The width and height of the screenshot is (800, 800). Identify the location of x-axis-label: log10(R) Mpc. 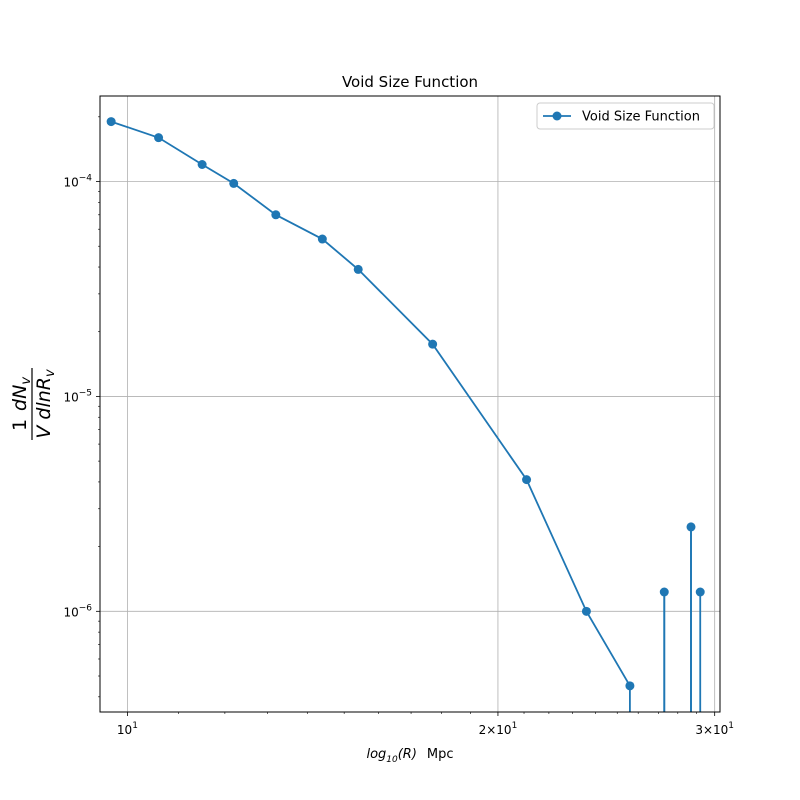
(409, 756).